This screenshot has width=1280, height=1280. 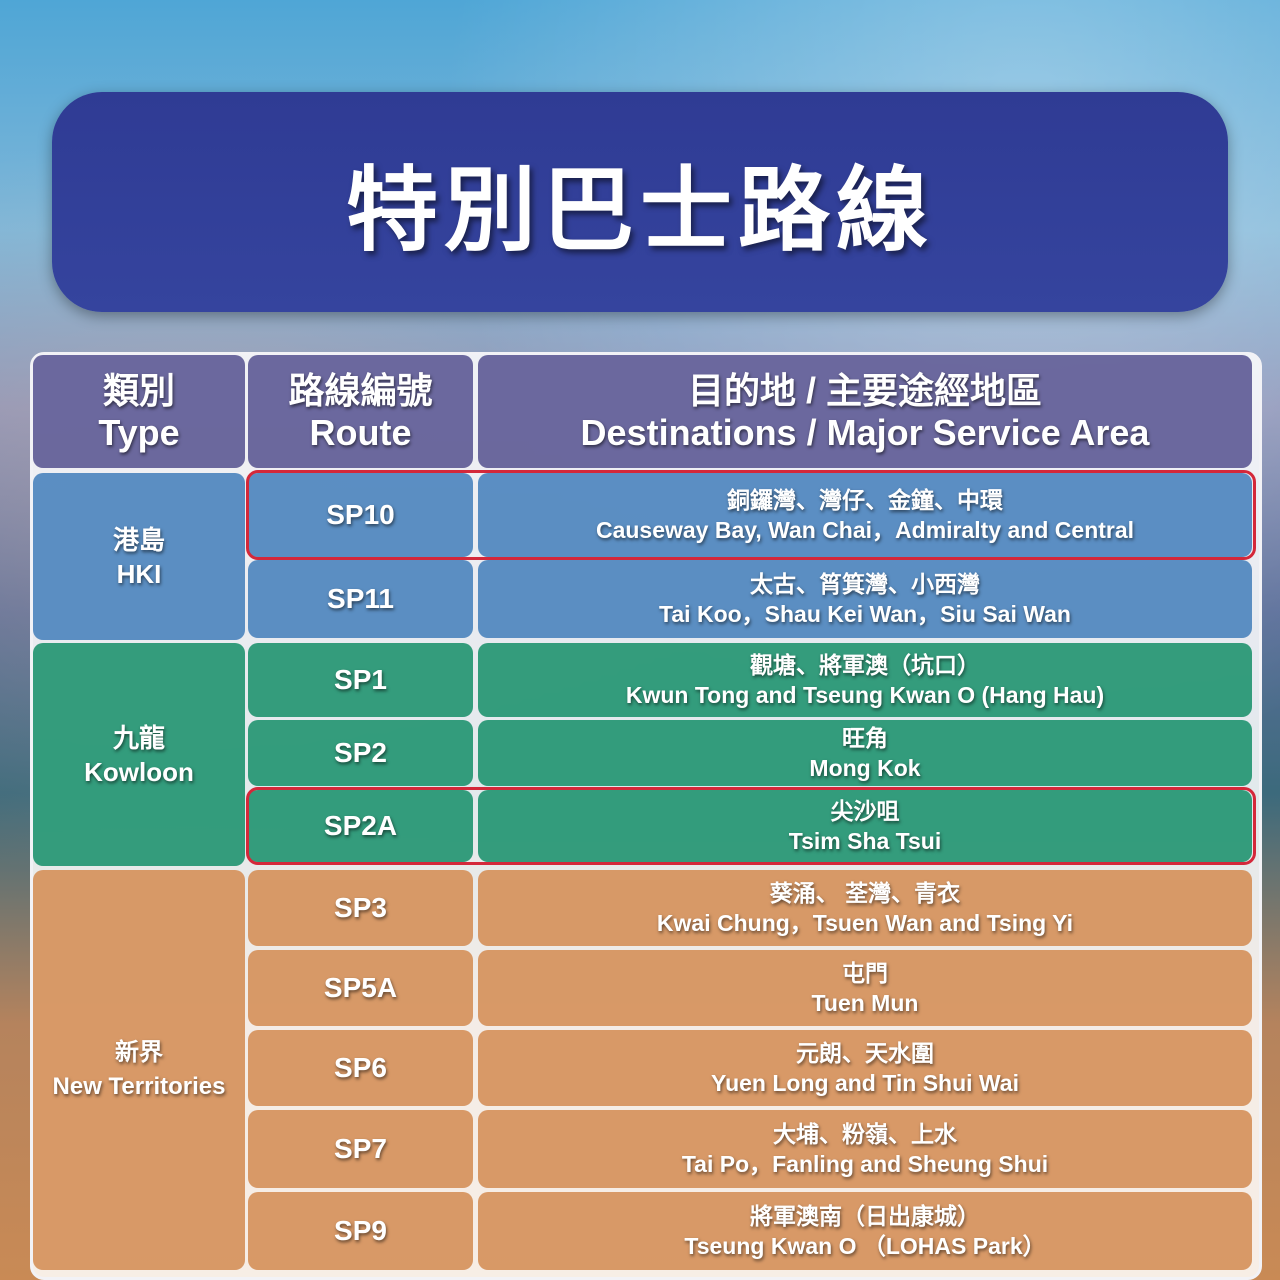 I want to click on destination-zh: 將軍澳南（日出康城）, so click(x=865, y=1216).